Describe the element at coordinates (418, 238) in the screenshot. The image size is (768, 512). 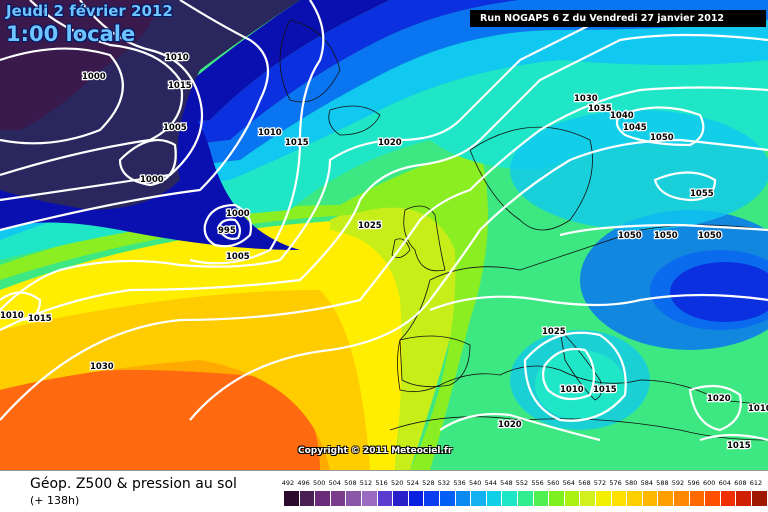
I see `coast-british-isles` at that location.